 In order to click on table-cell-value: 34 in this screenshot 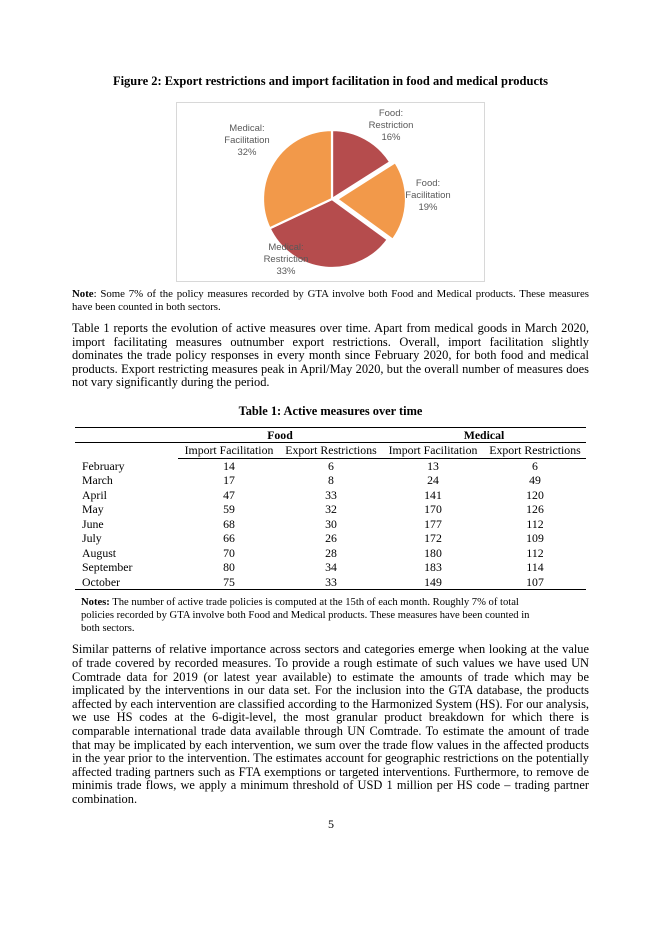, I will do `click(331, 567)`.